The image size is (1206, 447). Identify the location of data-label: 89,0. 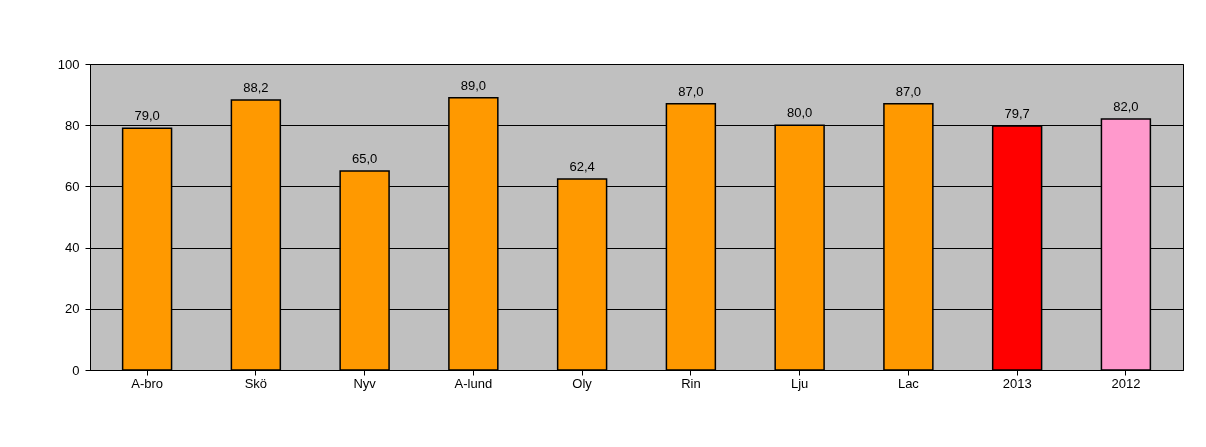
(473, 85).